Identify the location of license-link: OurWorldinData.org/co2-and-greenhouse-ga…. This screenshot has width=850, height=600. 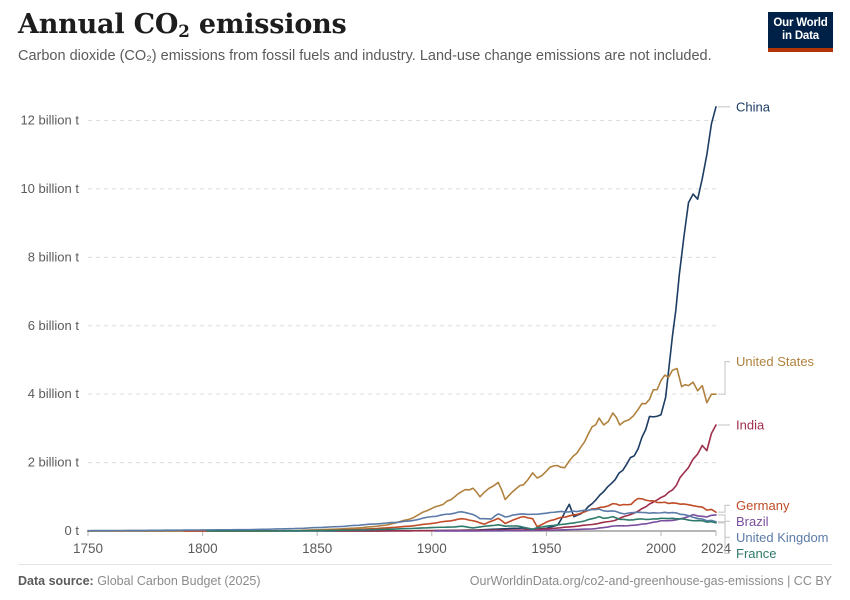
(650, 581).